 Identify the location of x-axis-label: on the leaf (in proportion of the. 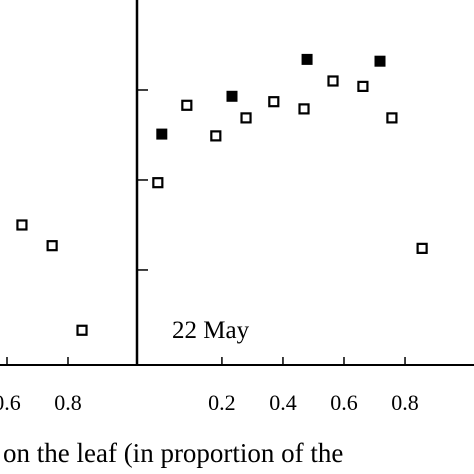
(173, 453).